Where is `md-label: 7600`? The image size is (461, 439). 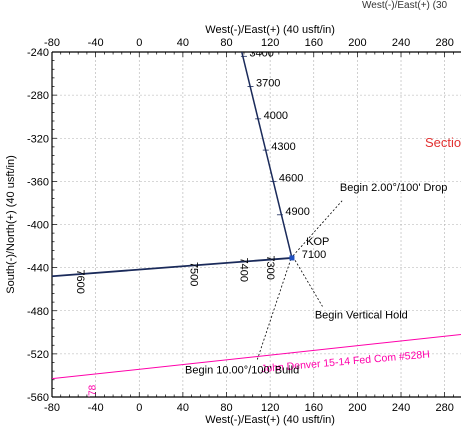 md-label: 7600 is located at coordinates (80, 281).